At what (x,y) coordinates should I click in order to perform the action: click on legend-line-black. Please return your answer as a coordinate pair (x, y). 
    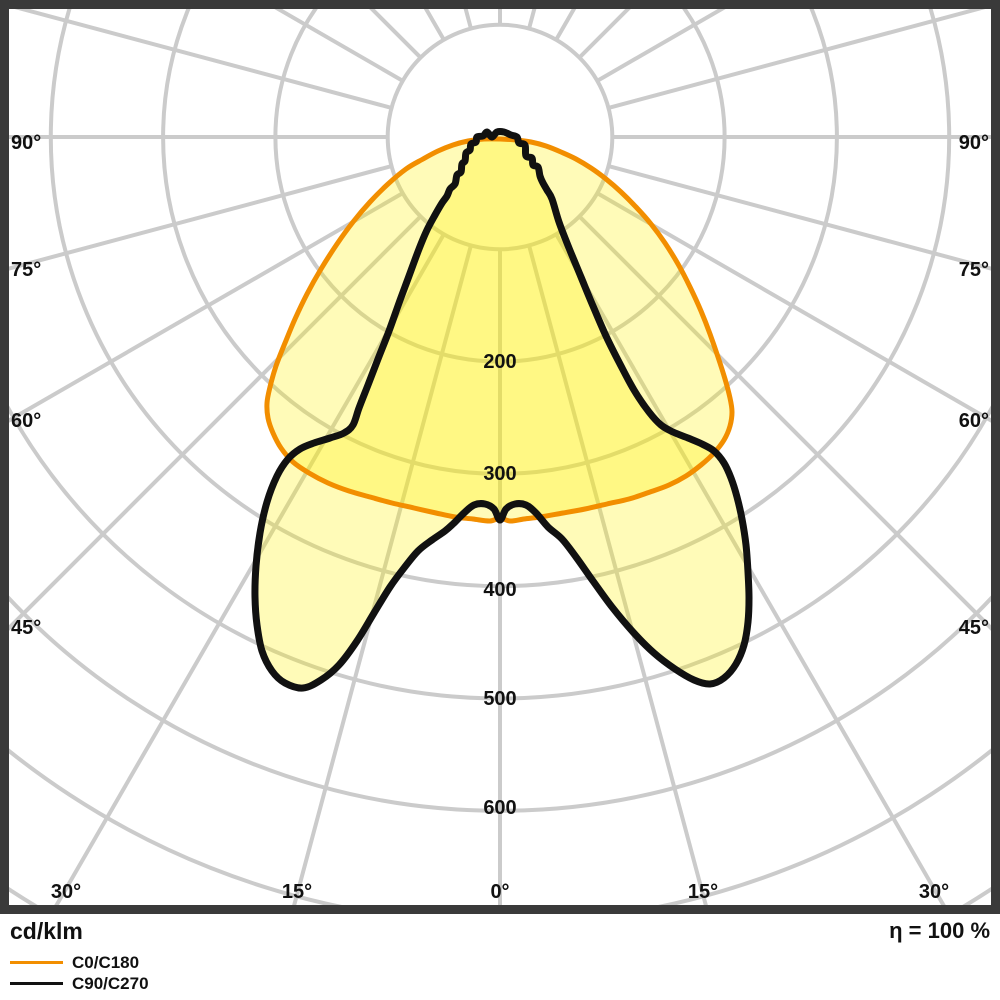
    Looking at the image, I should click on (36, 983).